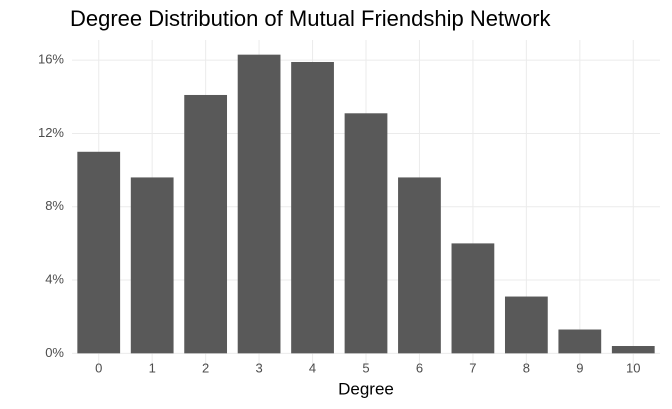 This screenshot has height=409, width=672. What do you see at coordinates (51, 132) in the screenshot?
I see `y-tick-label: 12%` at bounding box center [51, 132].